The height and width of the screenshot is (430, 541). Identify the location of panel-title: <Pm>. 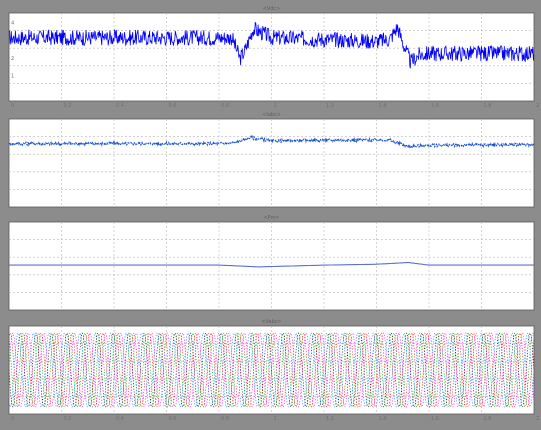
(271, 218).